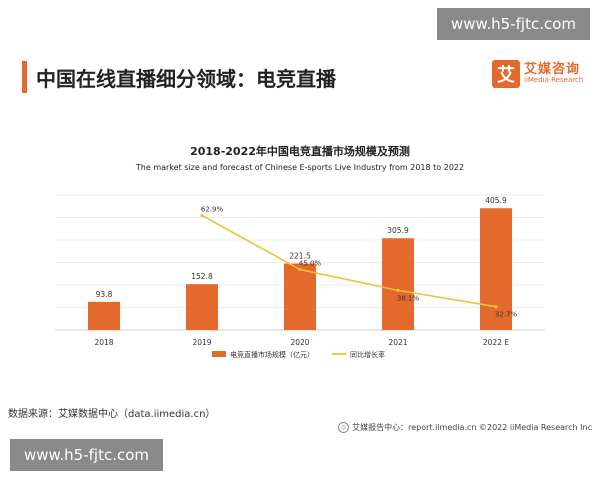 The width and height of the screenshot is (600, 480). I want to click on bar-value-label: 93.8, so click(104, 294).